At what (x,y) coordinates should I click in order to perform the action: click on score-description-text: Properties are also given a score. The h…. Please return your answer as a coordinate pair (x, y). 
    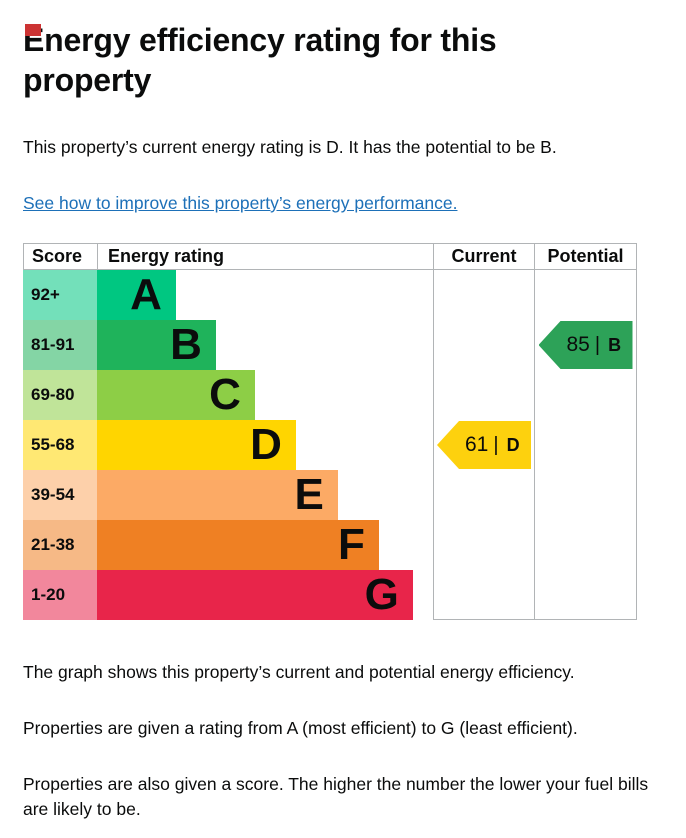
    Looking at the image, I should click on (336, 796).